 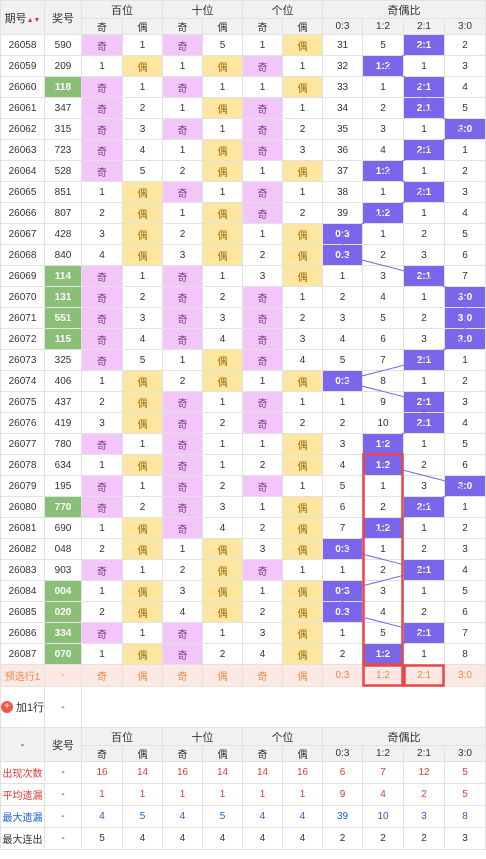 I want to click on digit-cell: 2, so click(x=302, y=318).